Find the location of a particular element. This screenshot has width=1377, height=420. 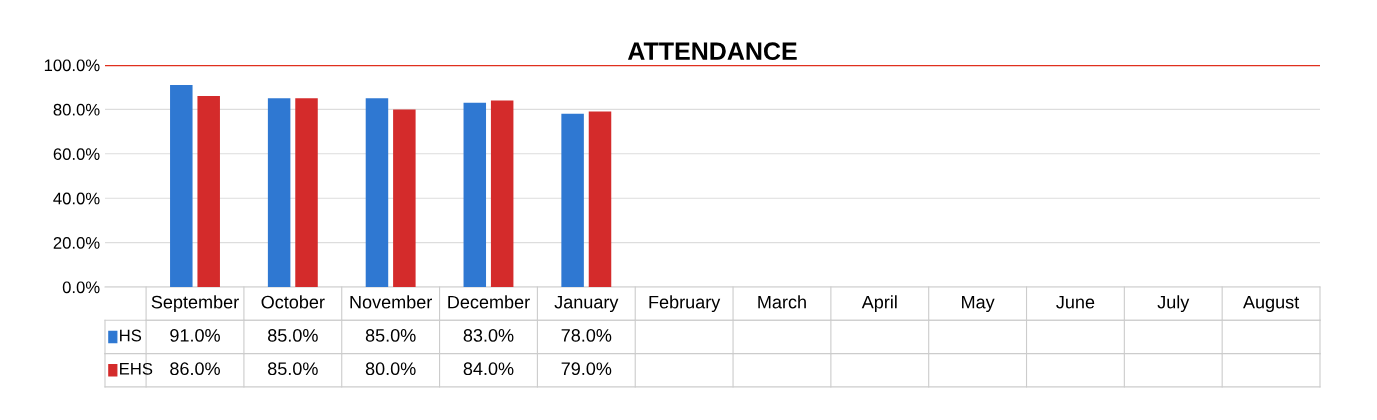

x-tick-label: January is located at coordinates (586, 304).